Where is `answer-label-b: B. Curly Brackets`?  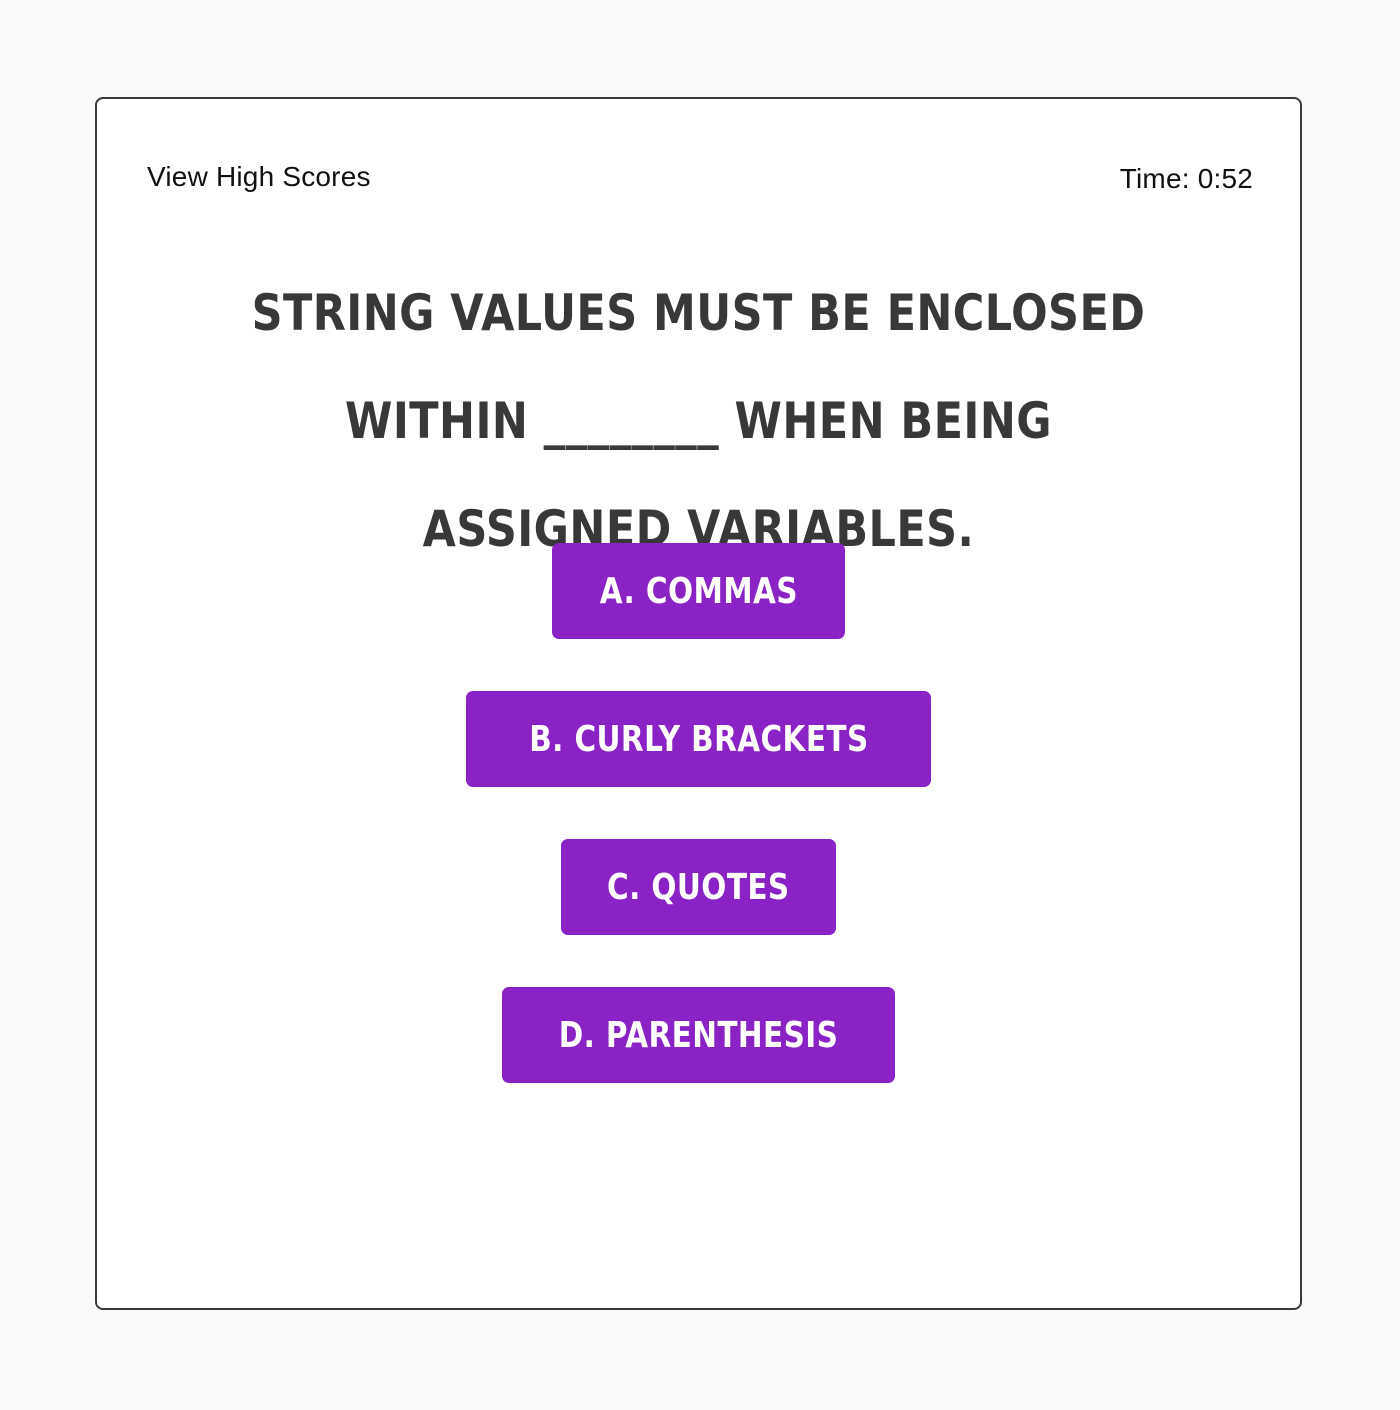
answer-label-b: B. Curly Brackets is located at coordinates (698, 739).